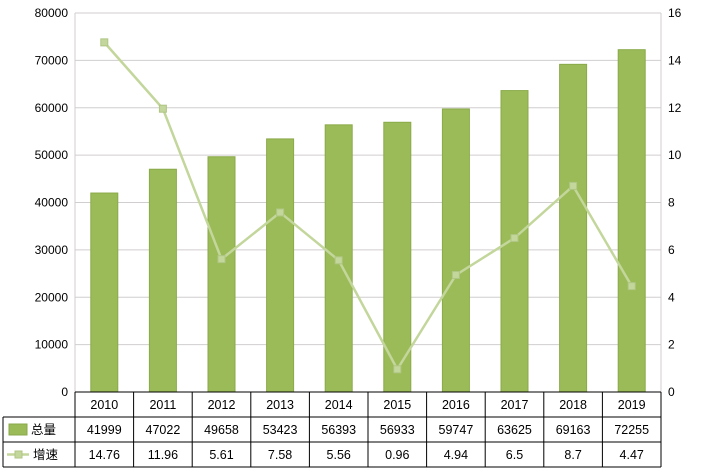  I want to click on y-axis-label-right: 12, so click(675, 108).